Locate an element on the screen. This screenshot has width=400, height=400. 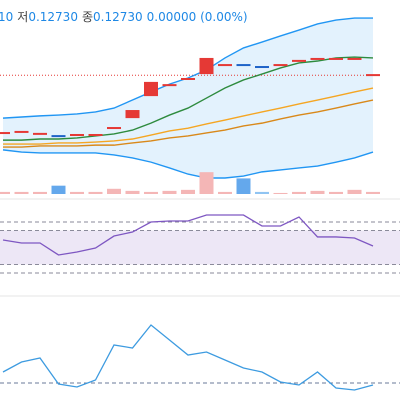
header-value: 0.00000 (0.00%) is located at coordinates (197, 17).